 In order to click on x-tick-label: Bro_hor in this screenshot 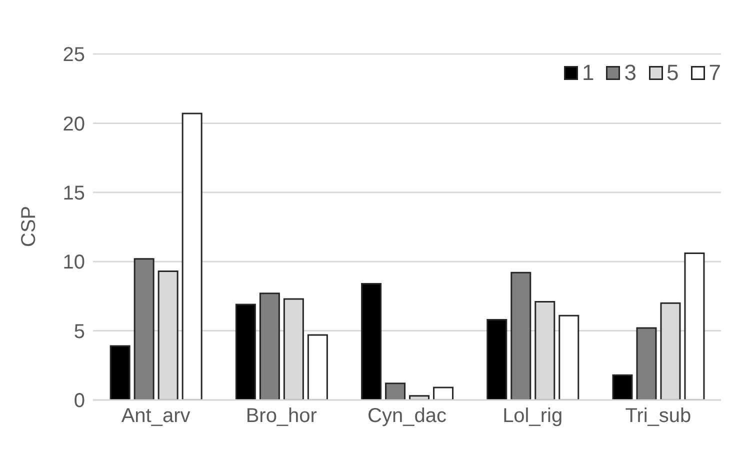, I will do `click(282, 416)`.